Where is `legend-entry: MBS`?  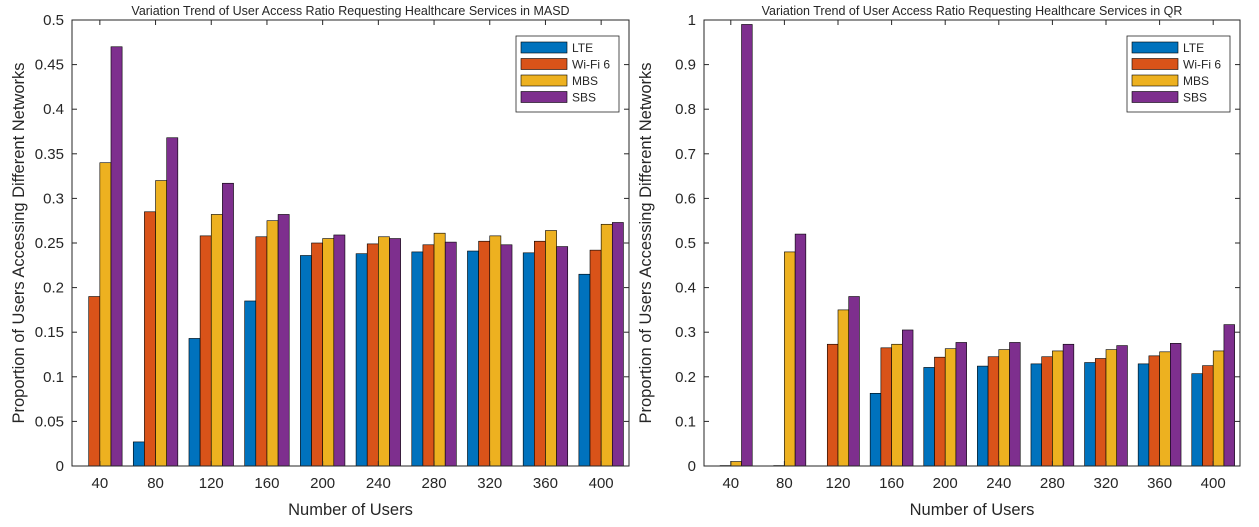 legend-entry: MBS is located at coordinates (585, 81).